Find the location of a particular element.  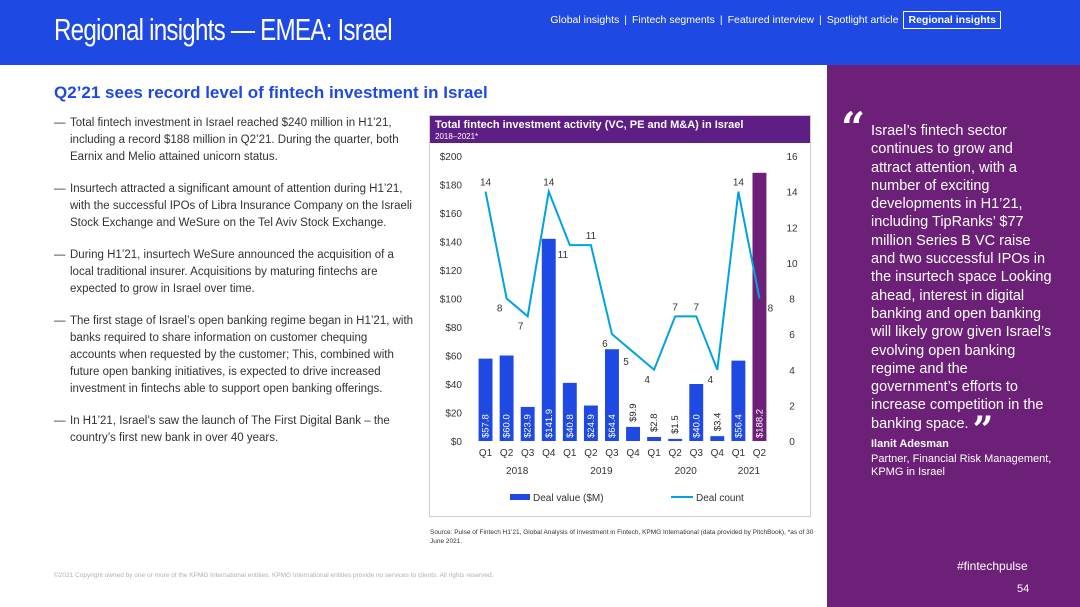

nav-spotlight-article: Spotlight article is located at coordinates (862, 20).